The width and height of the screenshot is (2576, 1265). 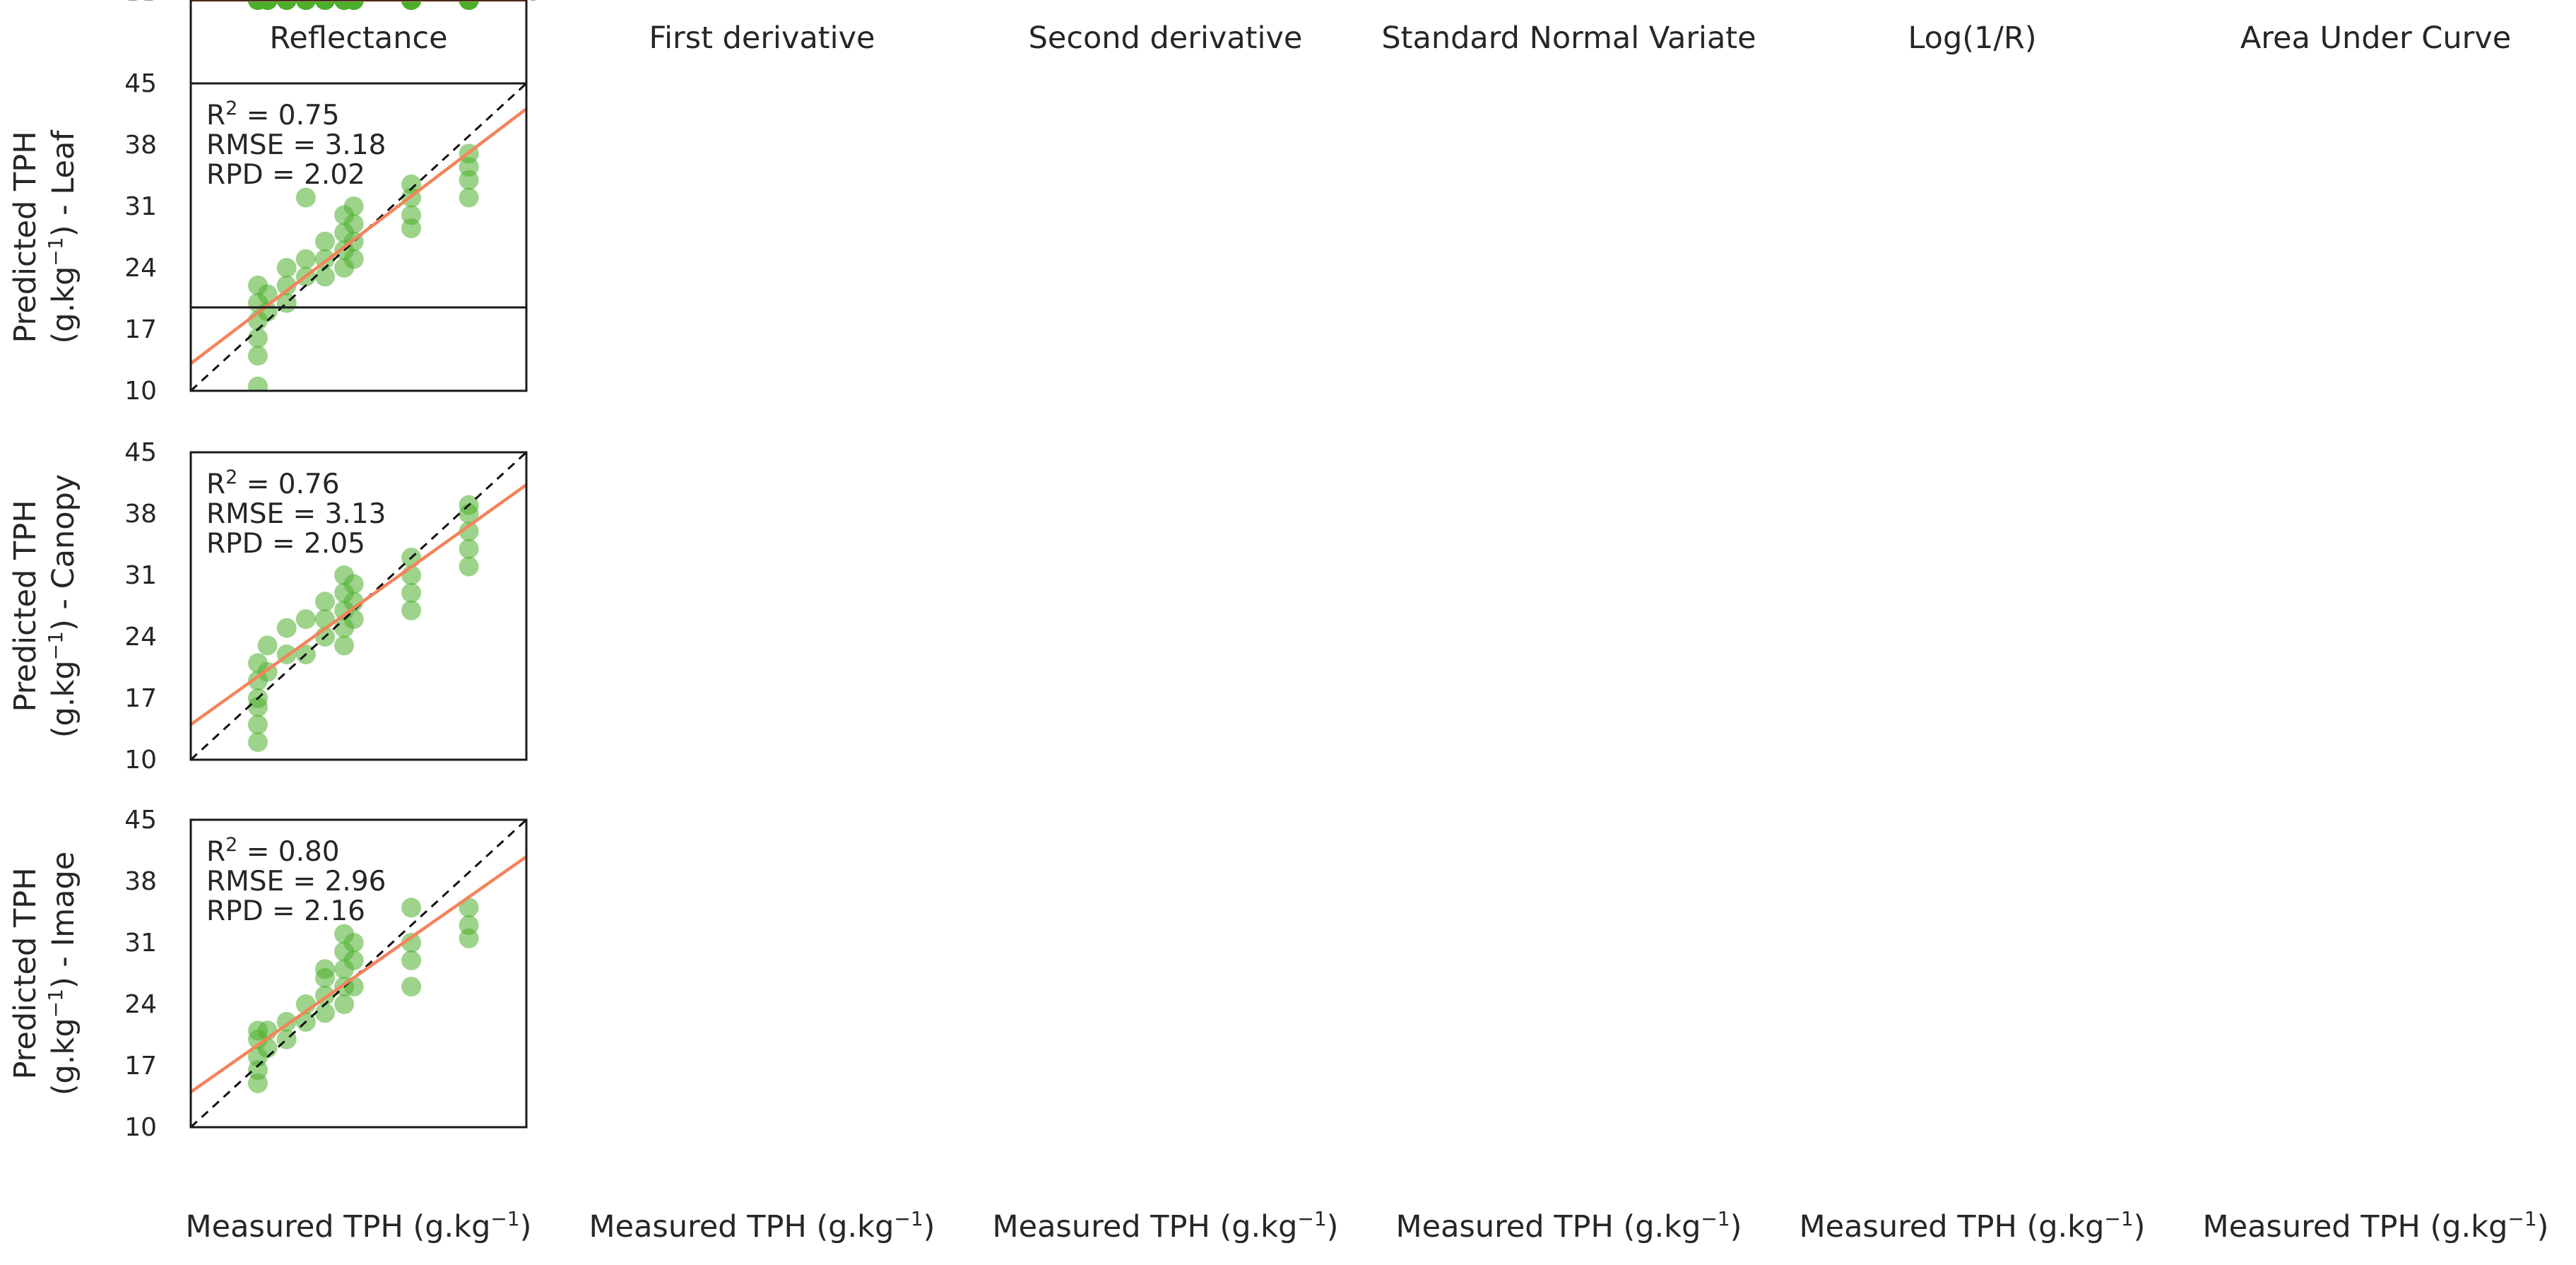 I want to click on plot-frame, so click(x=358, y=606).